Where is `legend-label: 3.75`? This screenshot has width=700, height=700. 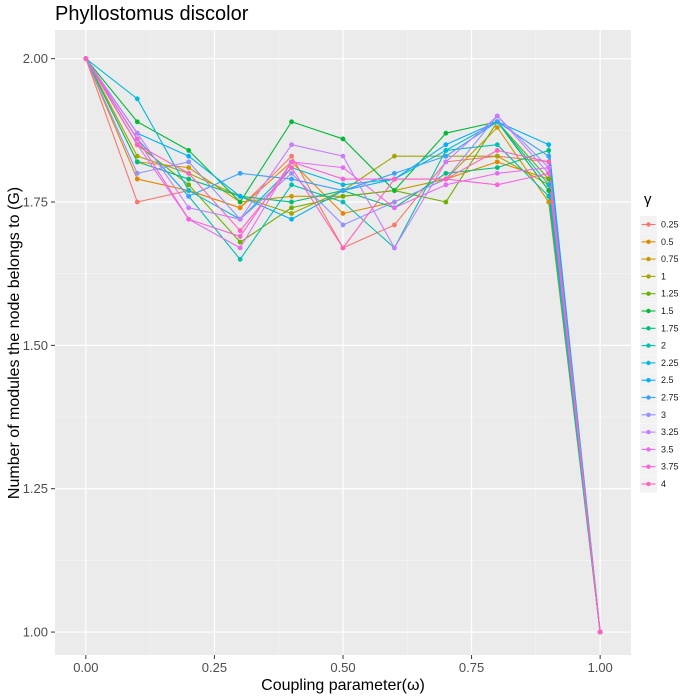 legend-label: 3.75 is located at coordinates (670, 467).